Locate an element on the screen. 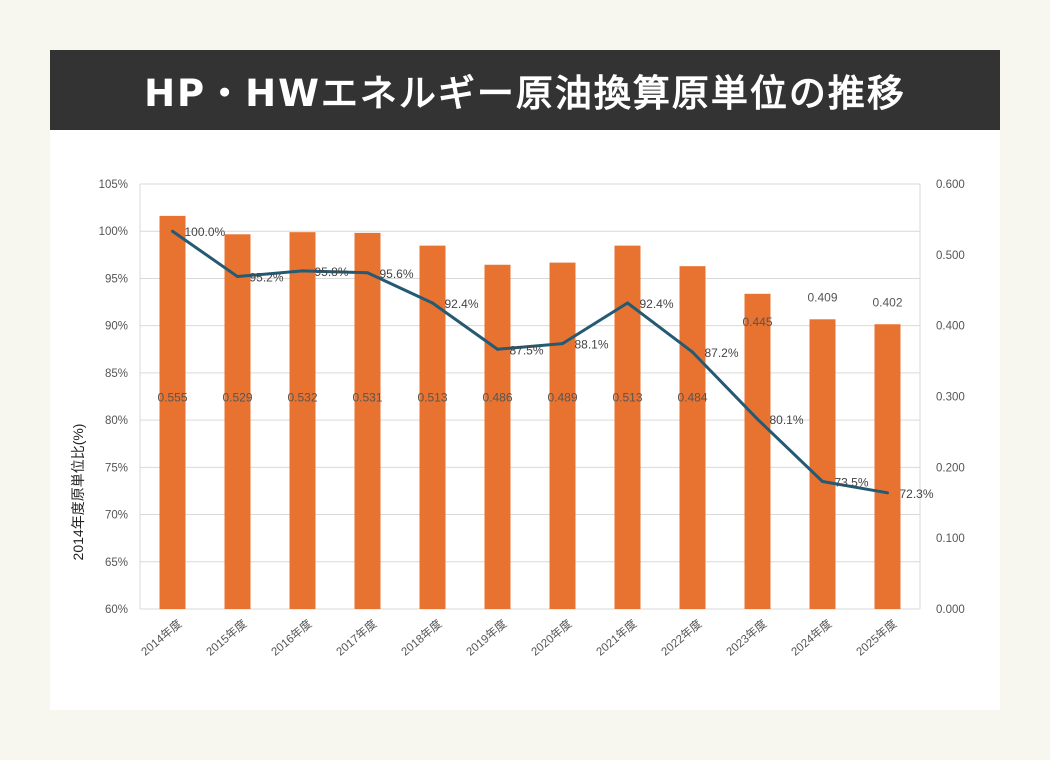 This screenshot has width=1050, height=760. category-label: 2021年度 is located at coordinates (616, 637).